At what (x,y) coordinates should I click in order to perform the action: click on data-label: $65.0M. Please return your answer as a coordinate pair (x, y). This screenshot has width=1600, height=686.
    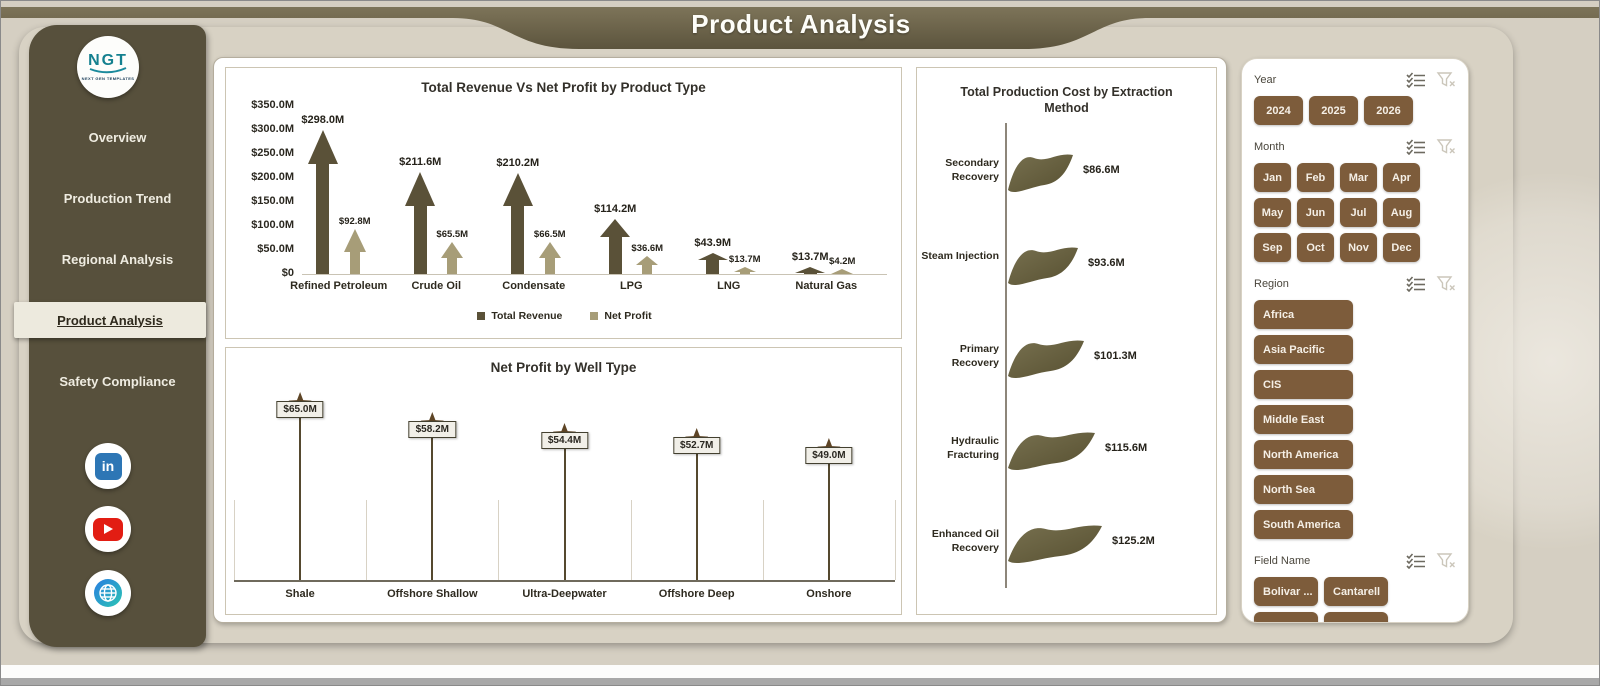
    Looking at the image, I should click on (300, 409).